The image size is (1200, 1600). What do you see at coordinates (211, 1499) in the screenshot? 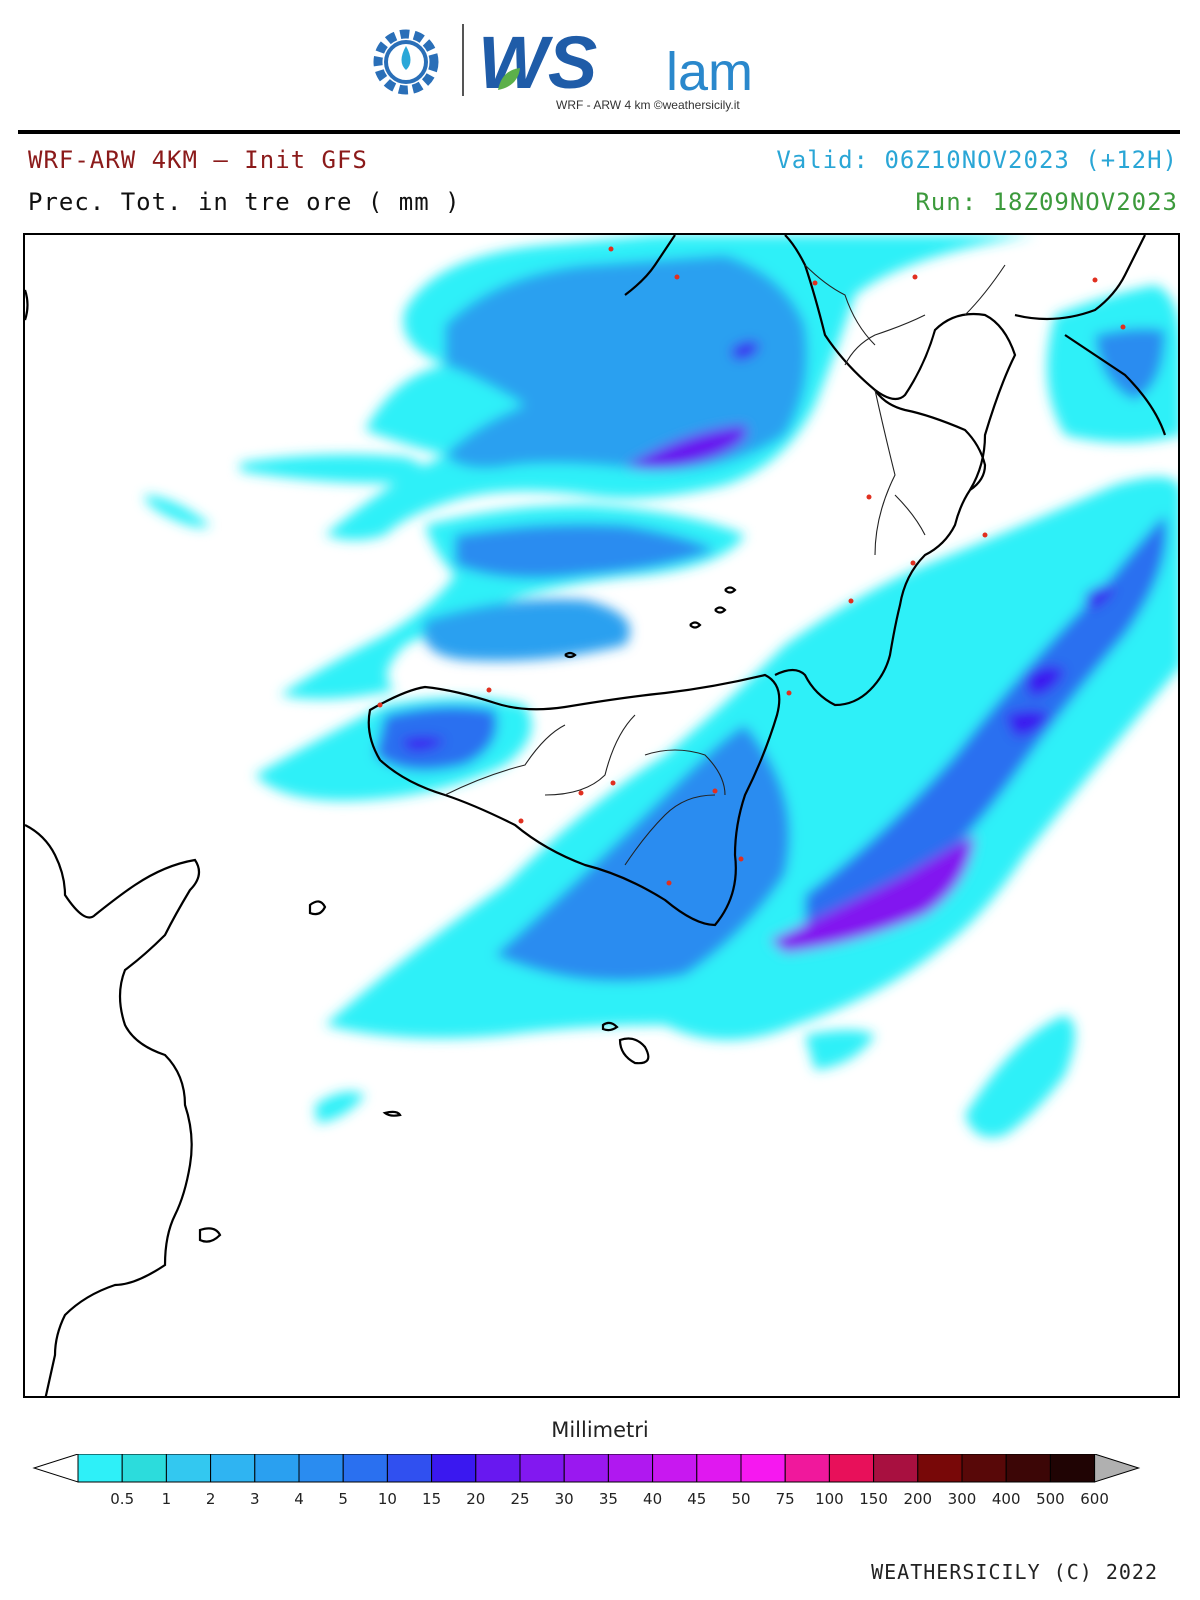
I see `colorbar-tick-label: 2` at bounding box center [211, 1499].